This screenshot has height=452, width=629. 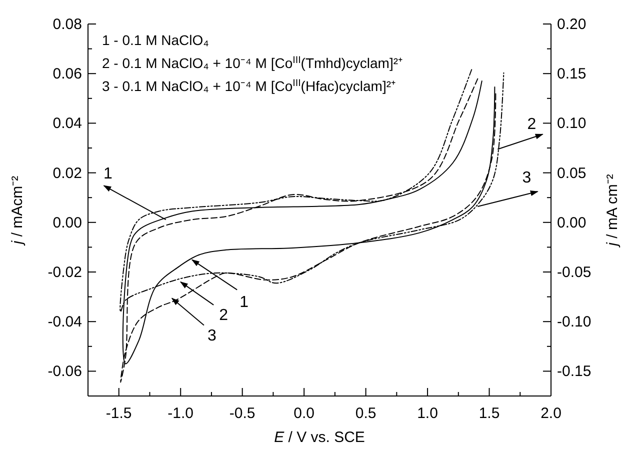 I want to click on y-tick-label: 0.04, so click(x=67, y=123).